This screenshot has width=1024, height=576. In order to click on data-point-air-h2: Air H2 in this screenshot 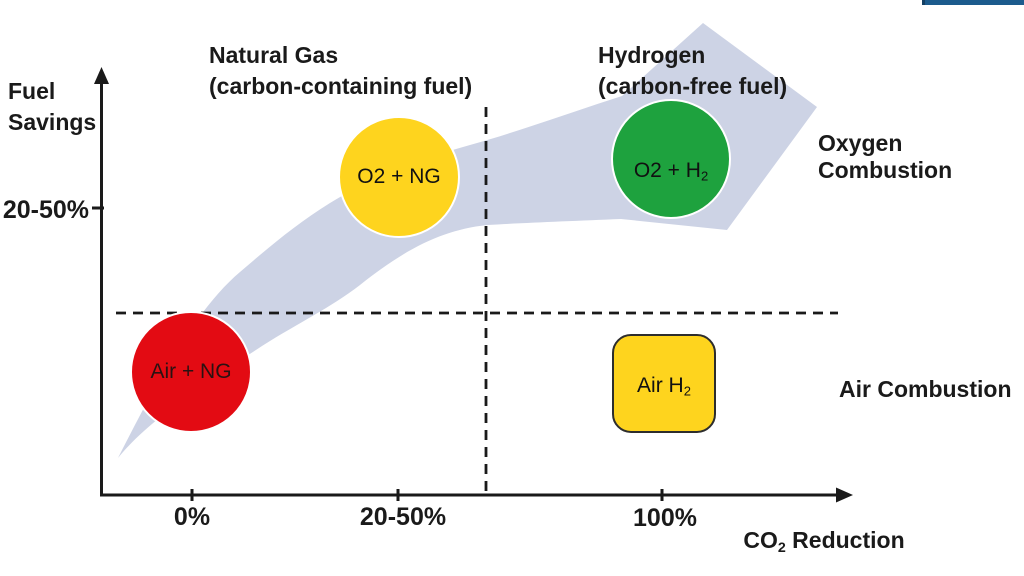, I will do `click(664, 383)`.